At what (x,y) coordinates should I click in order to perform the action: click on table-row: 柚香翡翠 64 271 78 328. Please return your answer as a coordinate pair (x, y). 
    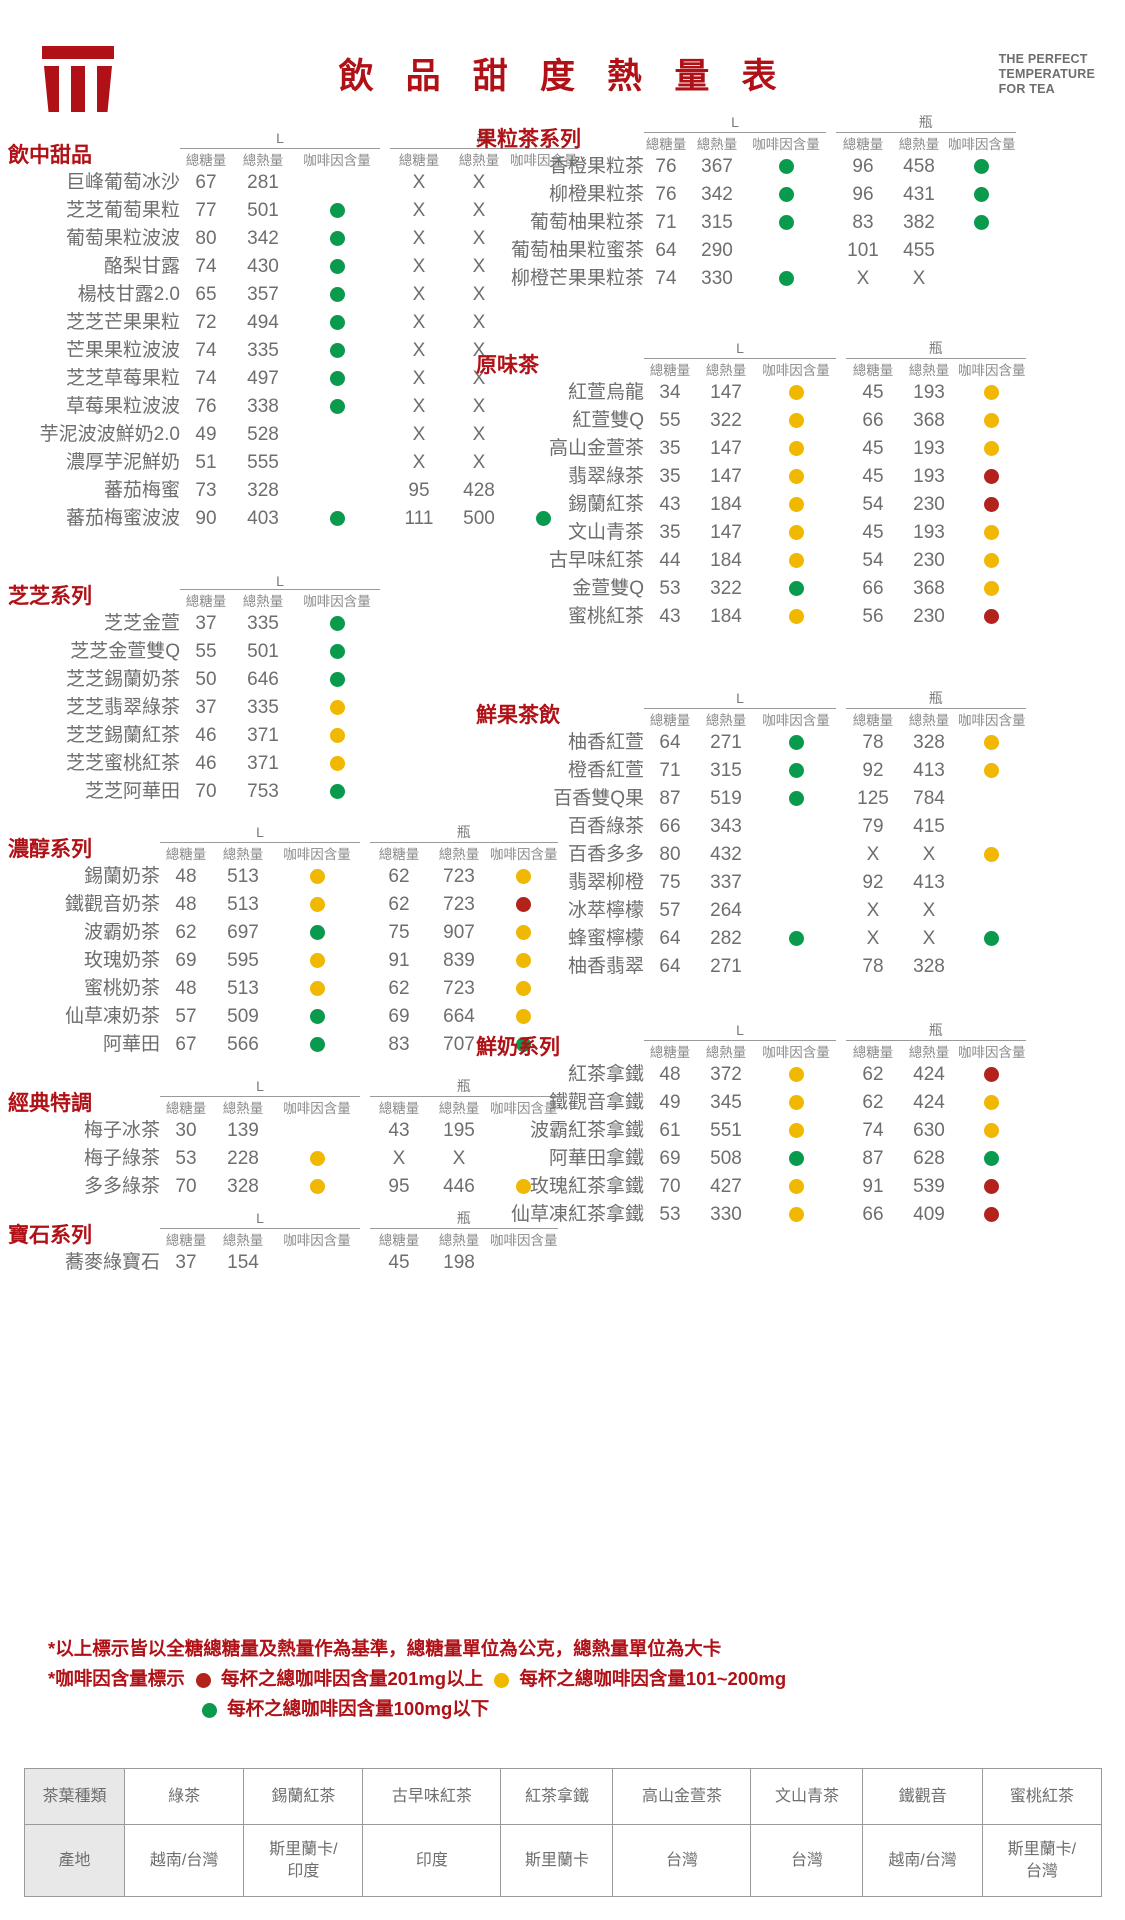
    Looking at the image, I should click on (751, 967).